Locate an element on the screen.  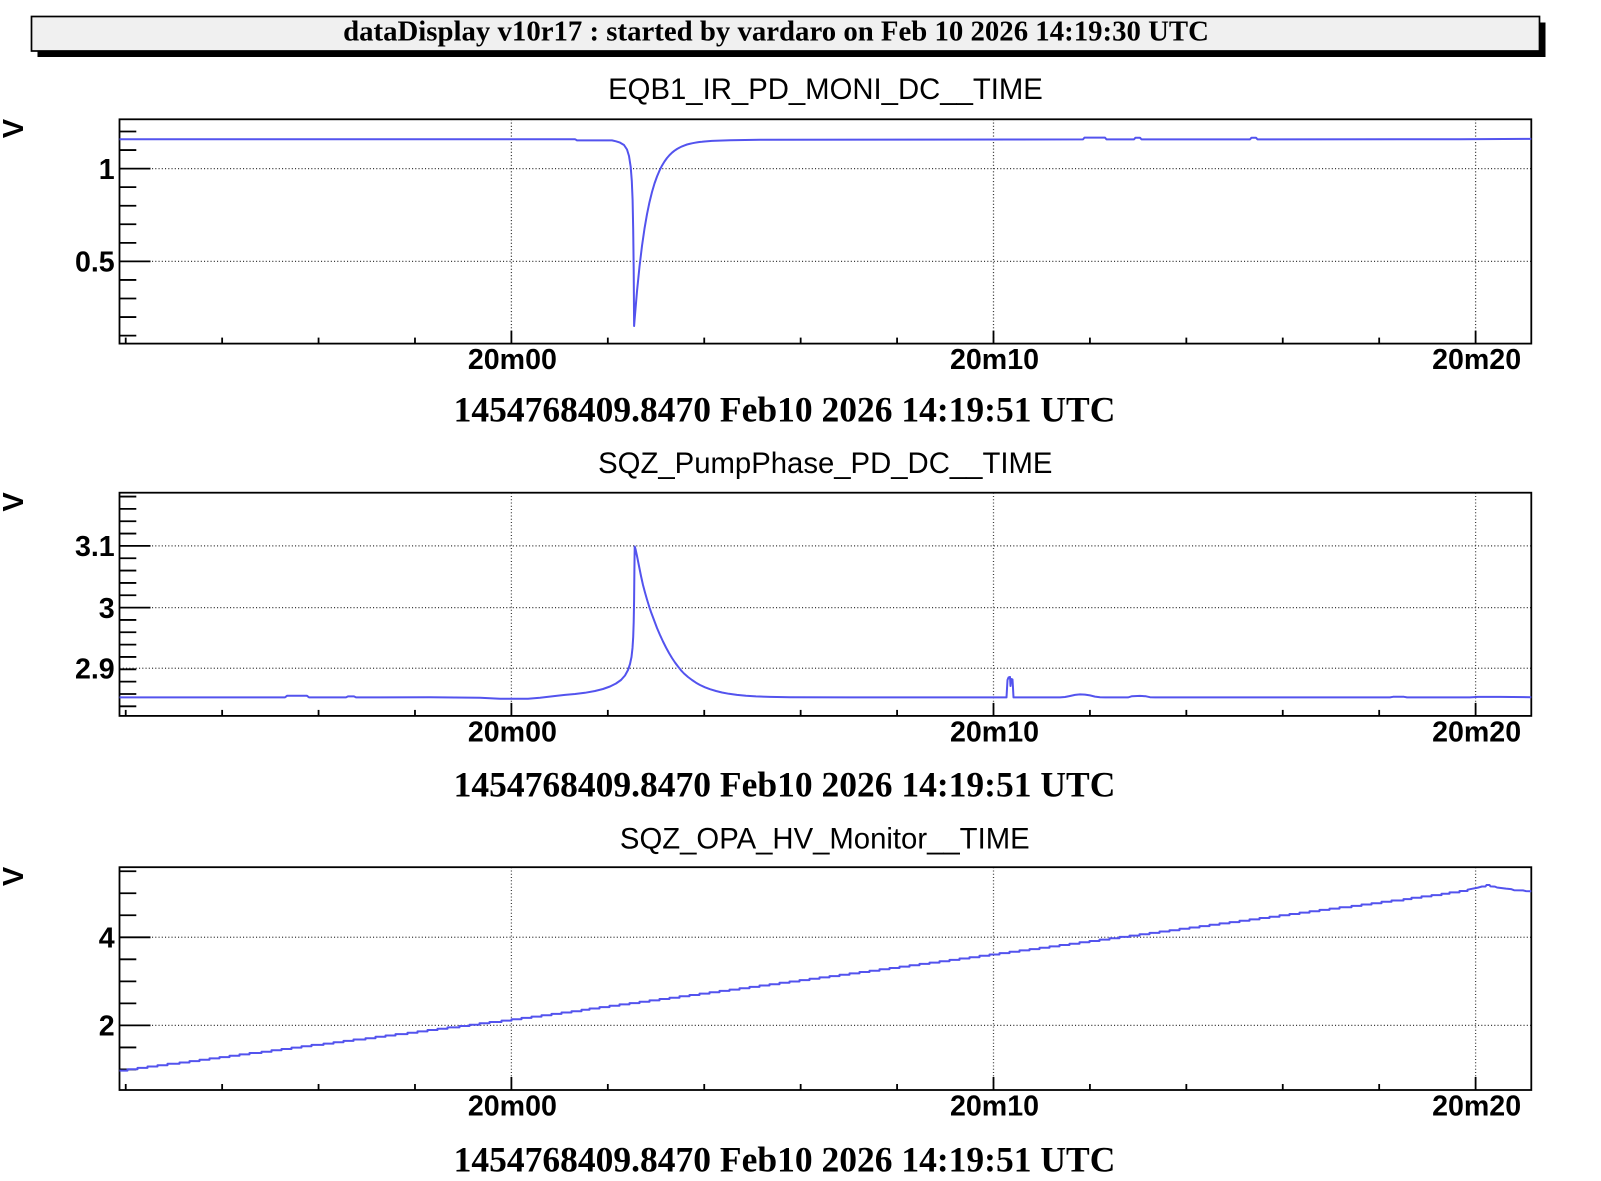
svg-text: SQZ_OPA_HV_Monitor__TIME is located at coordinates (825, 839).